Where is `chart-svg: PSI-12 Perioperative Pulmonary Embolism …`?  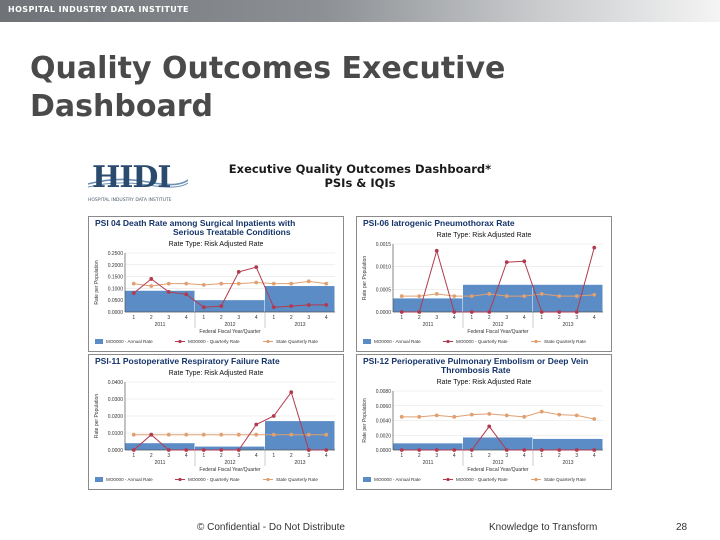 chart-svg: PSI-12 Perioperative Pulmonary Embolism … is located at coordinates (482, 419).